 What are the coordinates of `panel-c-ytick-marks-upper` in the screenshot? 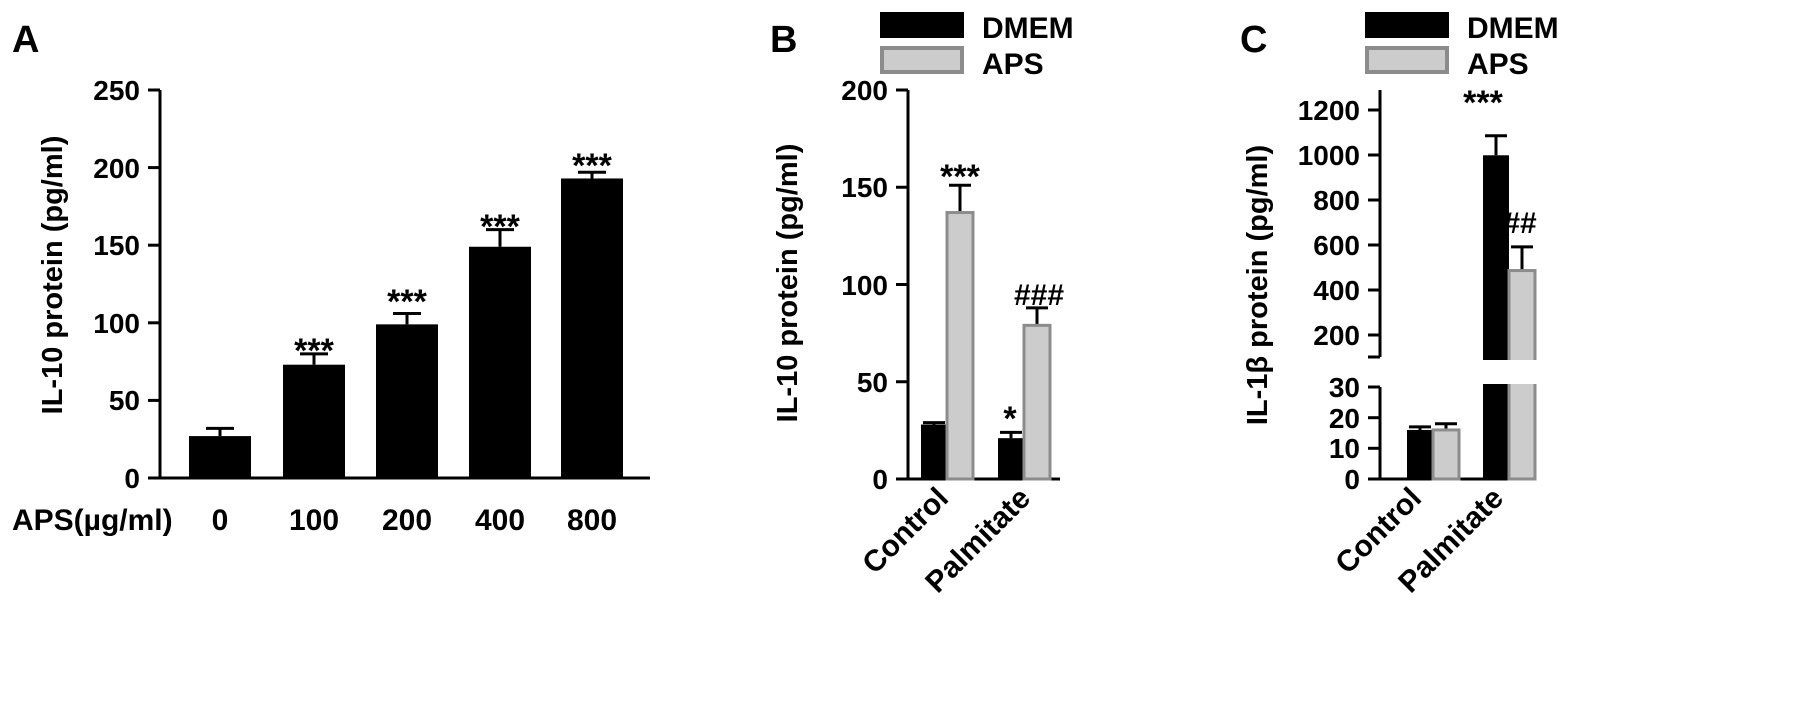 It's located at (1374, 222).